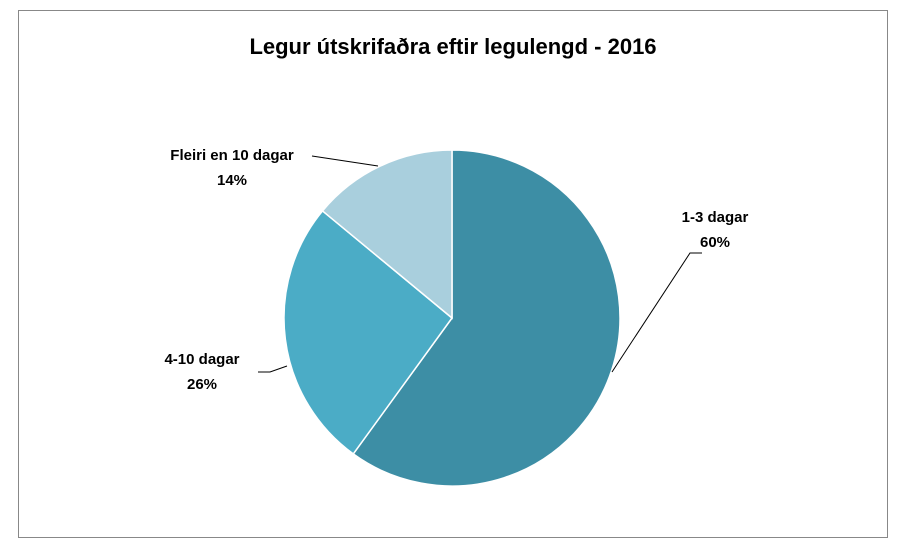 This screenshot has width=906, height=547. What do you see at coordinates (452, 46) in the screenshot?
I see `chart-title: Legur útskrifaðra eftir legulengd - 2016` at bounding box center [452, 46].